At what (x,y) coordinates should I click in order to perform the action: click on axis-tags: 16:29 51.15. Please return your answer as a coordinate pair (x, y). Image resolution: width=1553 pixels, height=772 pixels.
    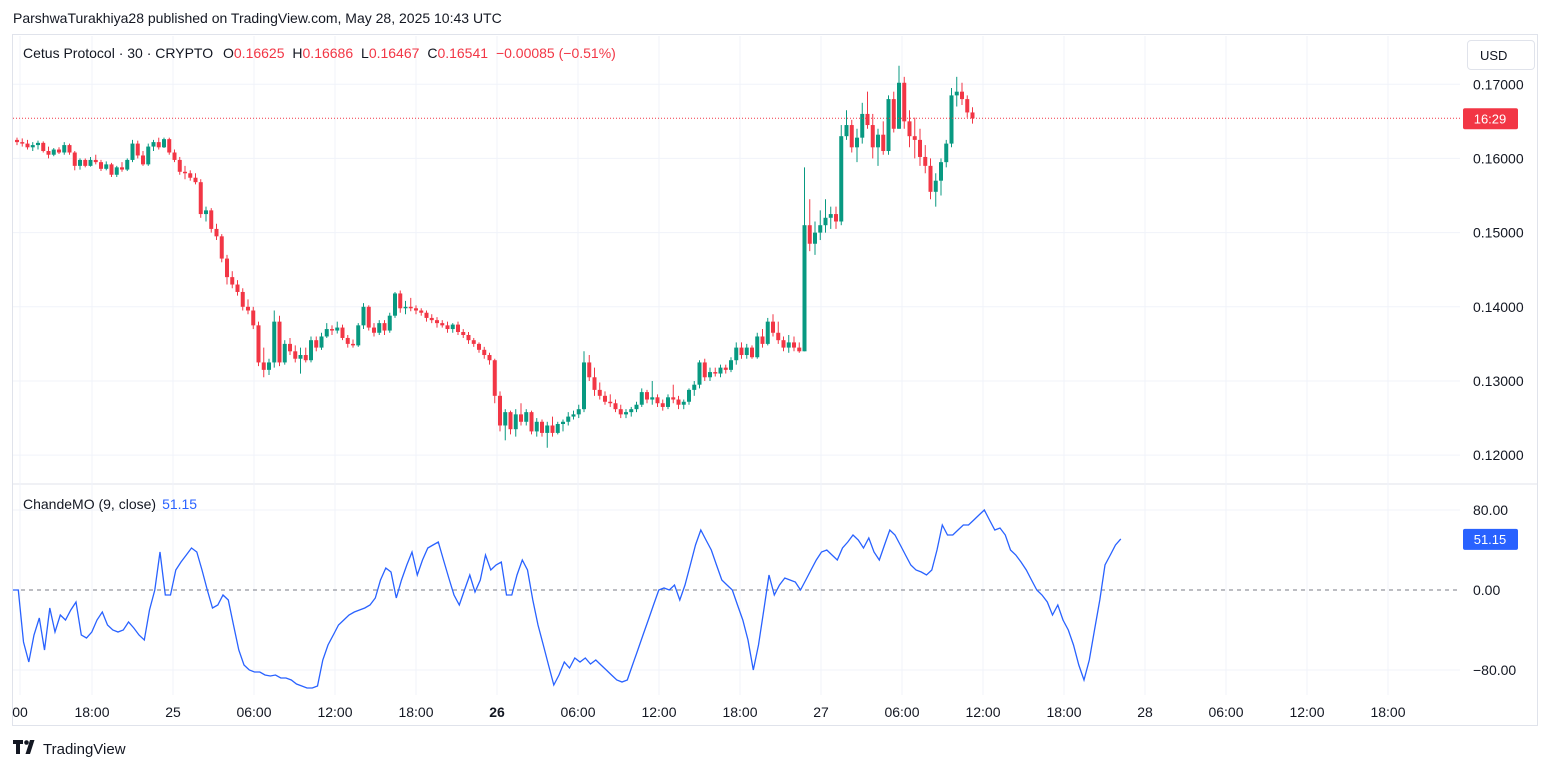
    Looking at the image, I should click on (1490, 329).